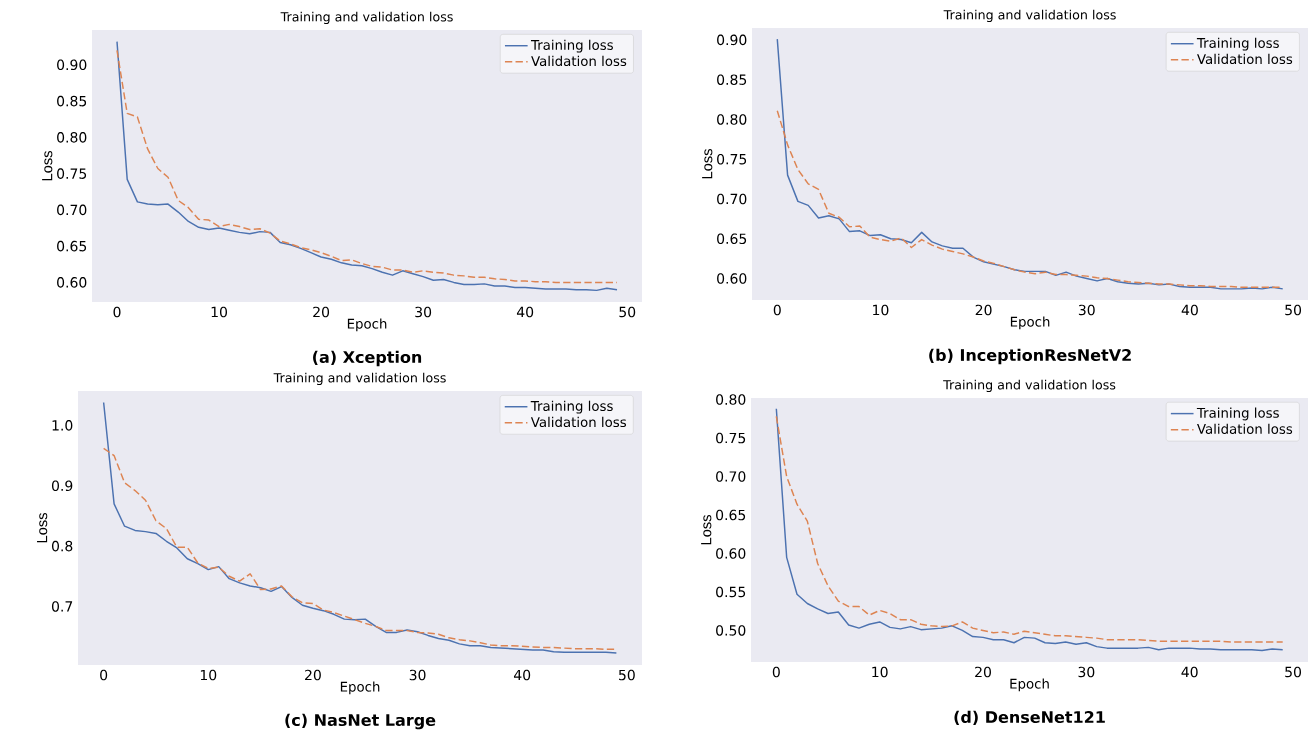 This screenshot has width=1313, height=733. What do you see at coordinates (731, 630) in the screenshot?
I see `y-tick-label: 0.50` at bounding box center [731, 630].